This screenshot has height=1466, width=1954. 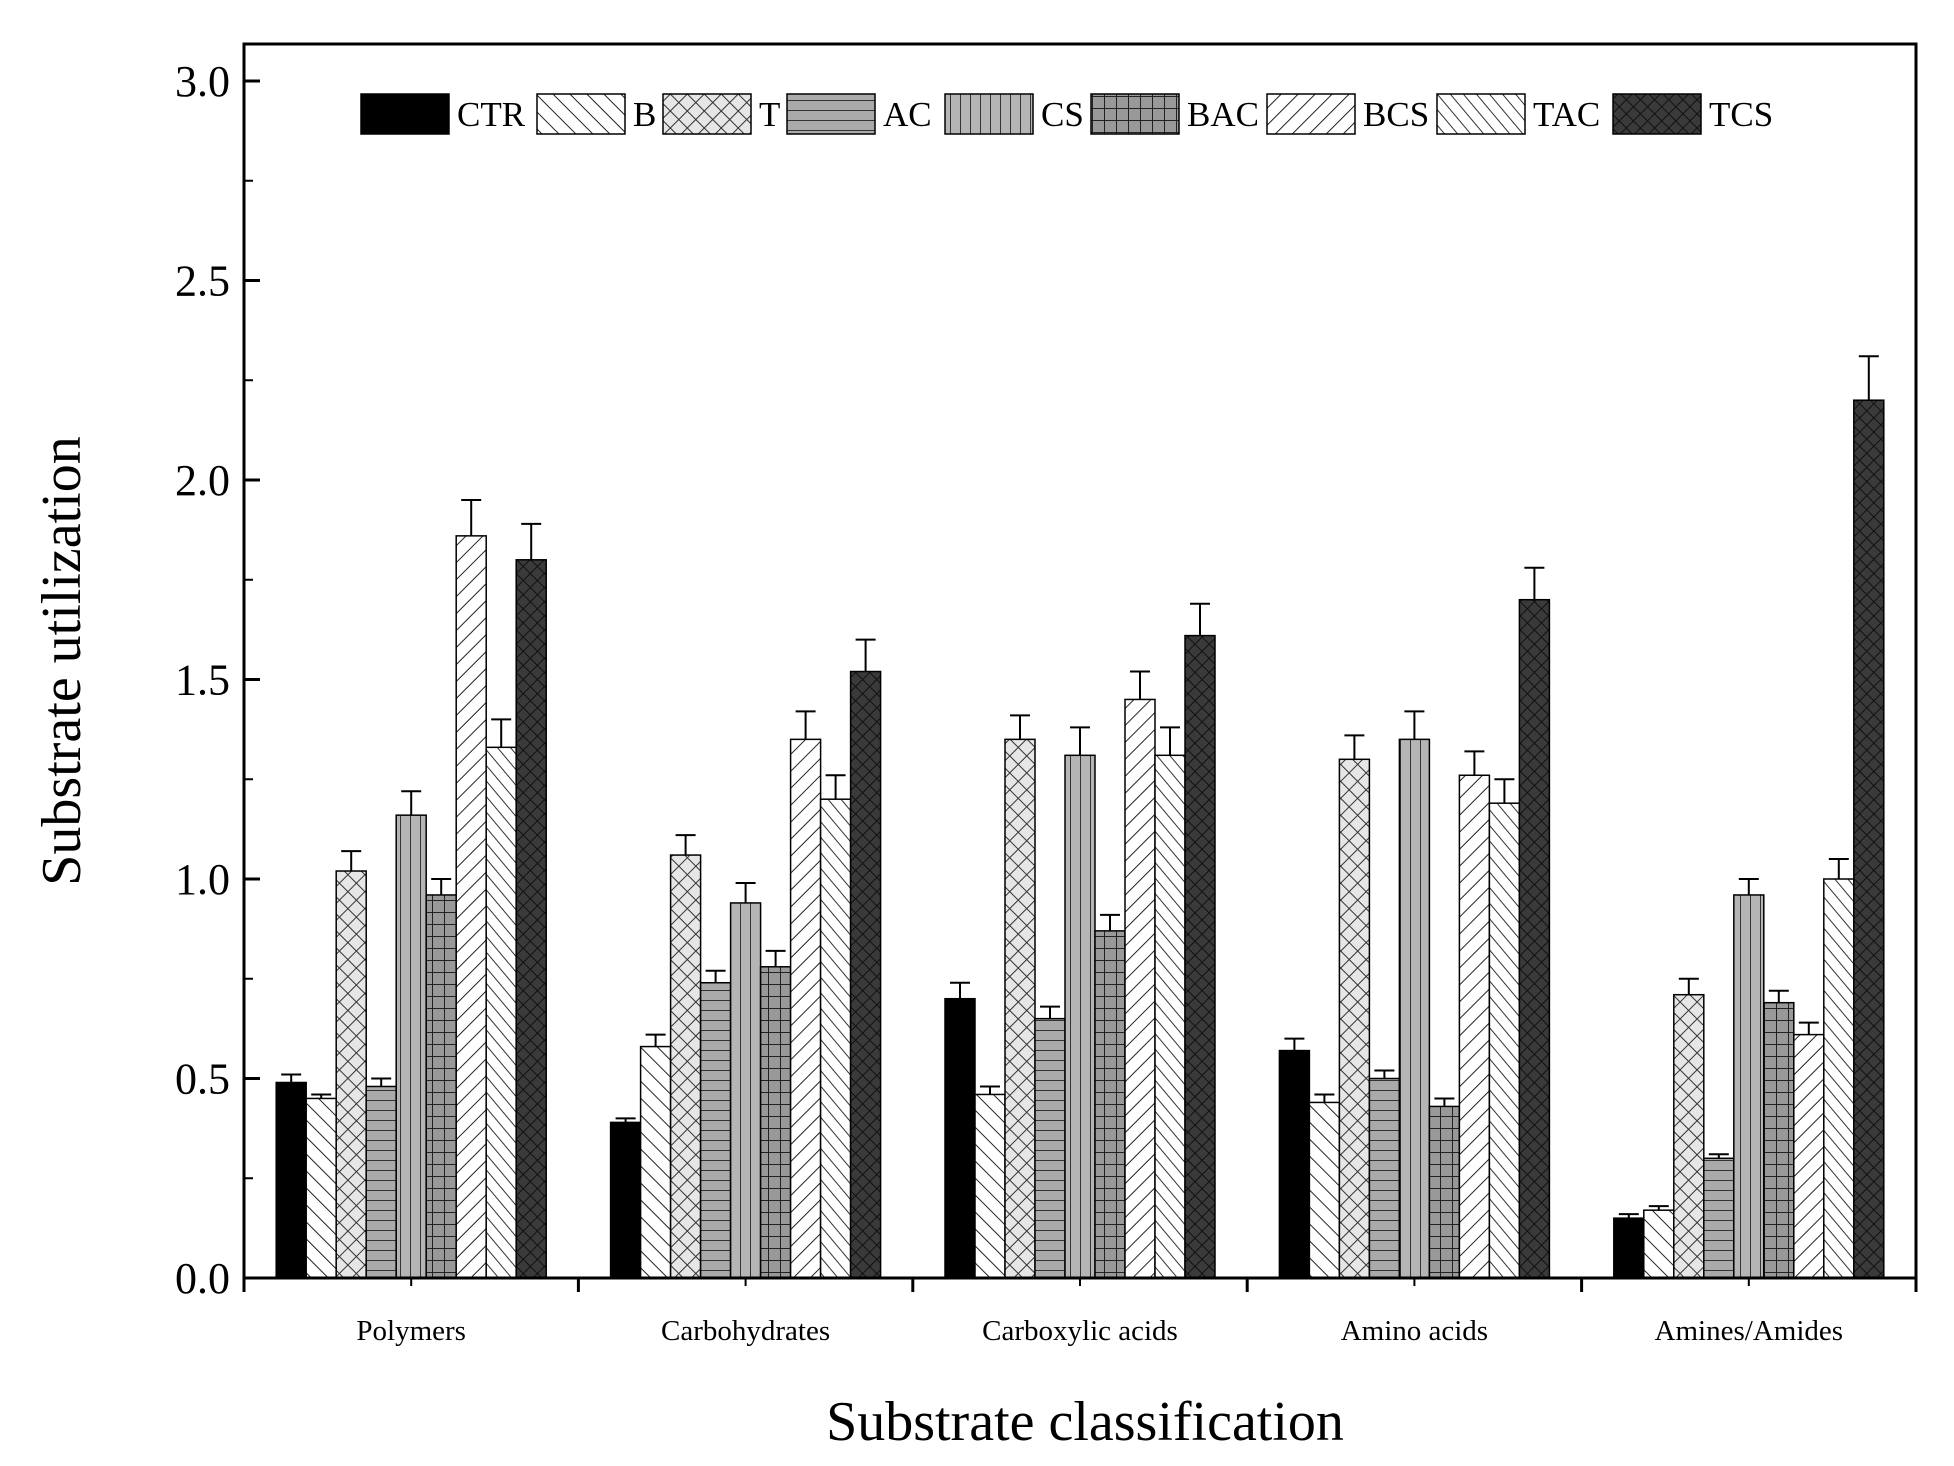 I want to click on y-tick-label: 2.5, so click(x=202, y=281).